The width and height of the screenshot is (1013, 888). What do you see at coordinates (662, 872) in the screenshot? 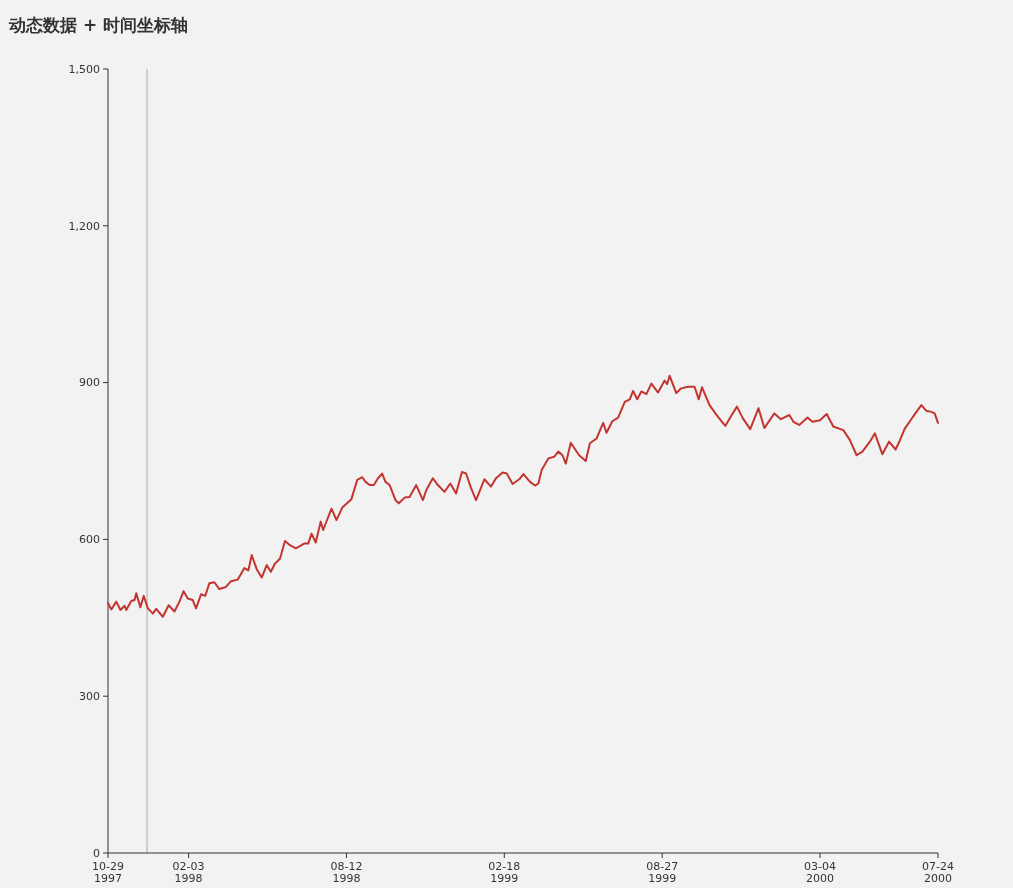
I see `x-tick-label: 08-27 1999` at bounding box center [662, 872].